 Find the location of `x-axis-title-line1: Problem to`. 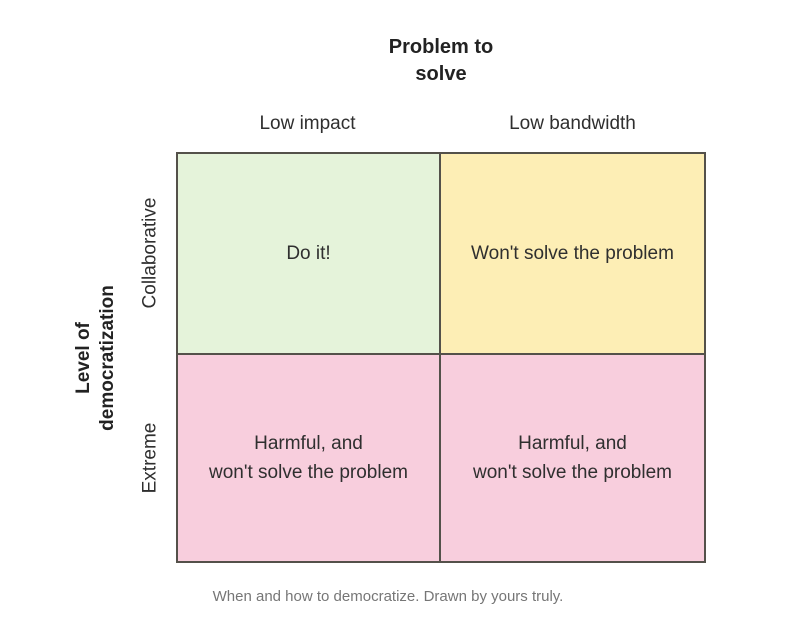

x-axis-title-line1: Problem to is located at coordinates (441, 47).